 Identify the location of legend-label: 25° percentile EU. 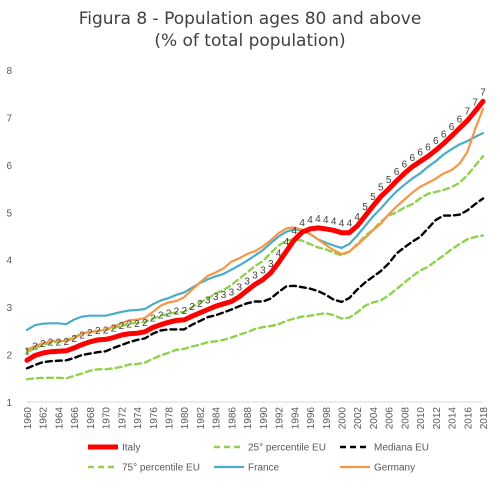
(287, 448).